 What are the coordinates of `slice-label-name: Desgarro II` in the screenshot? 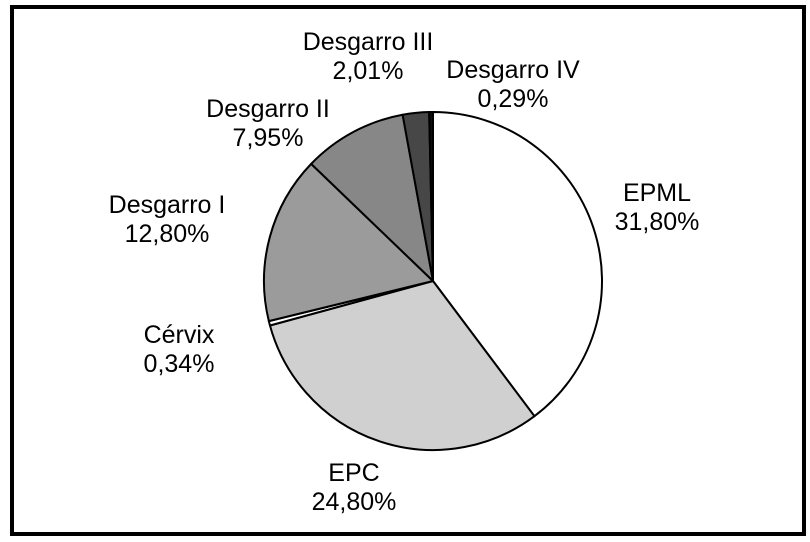 It's located at (268, 109).